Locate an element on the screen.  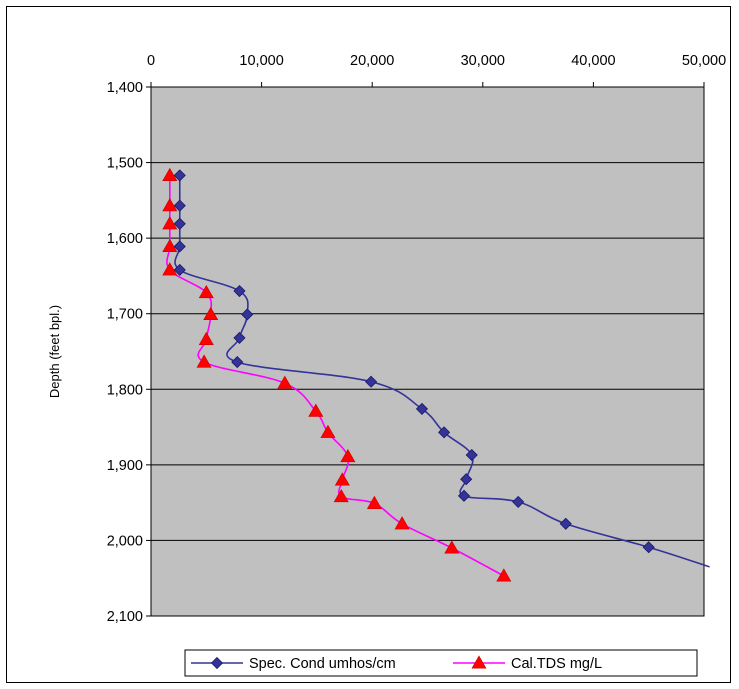
legend-label: Spec. Cond umhos/cm is located at coordinates (322, 664).